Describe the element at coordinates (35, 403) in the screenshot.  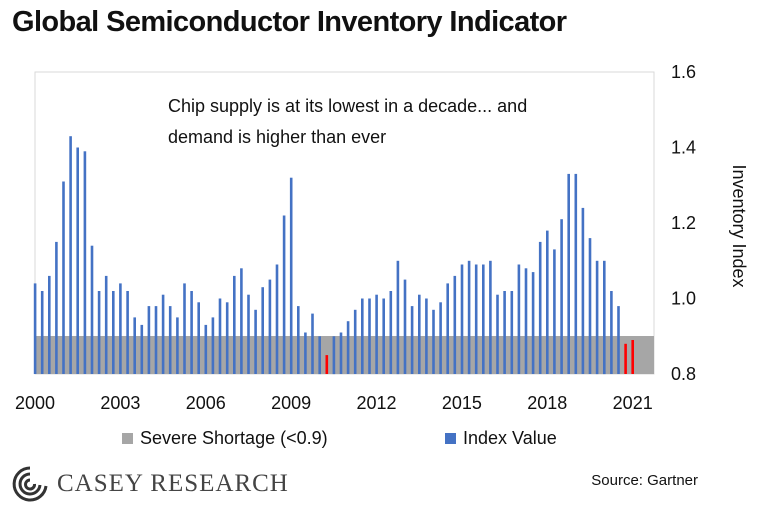
I see `x-tick-label: 2000` at that location.